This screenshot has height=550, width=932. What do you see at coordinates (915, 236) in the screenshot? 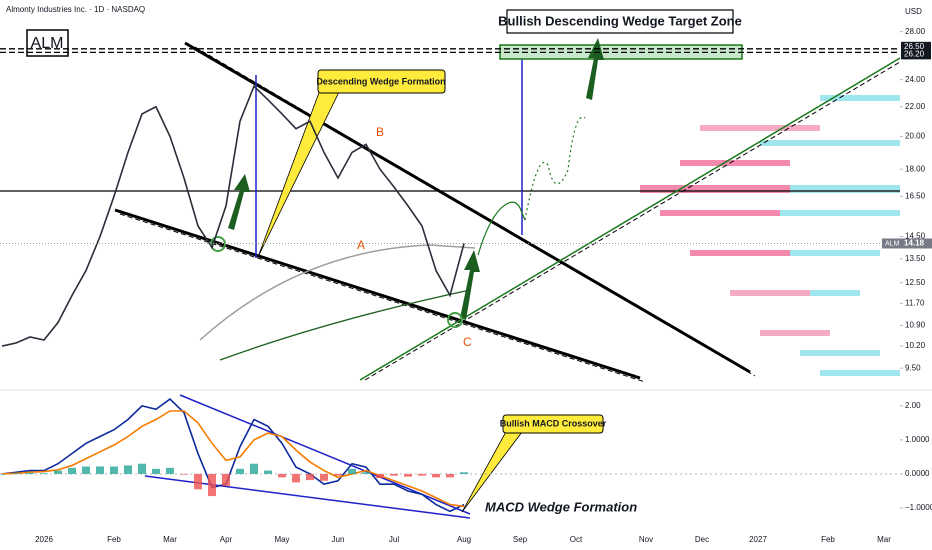
I see `y-tick-label: 14.50` at bounding box center [915, 236].